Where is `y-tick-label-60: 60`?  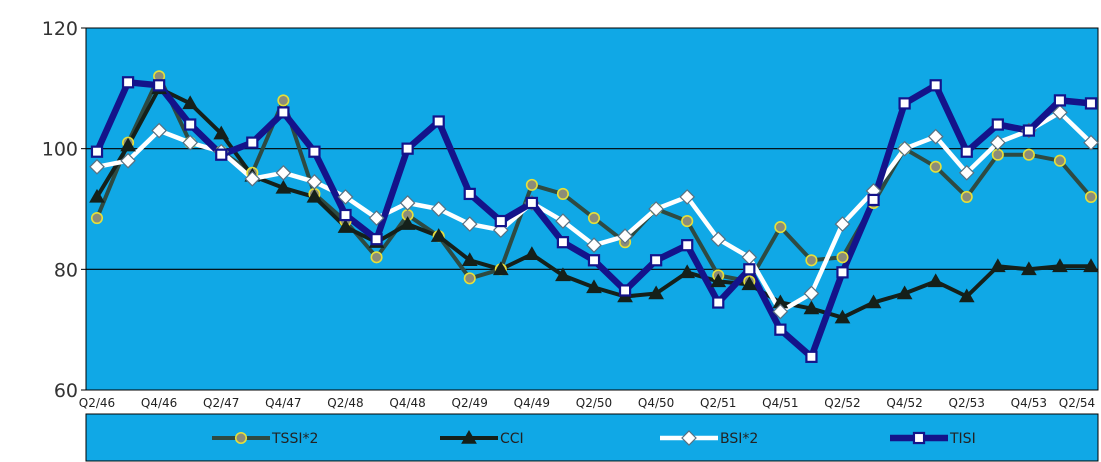
y-tick-label-60: 60 is located at coordinates (66, 391).